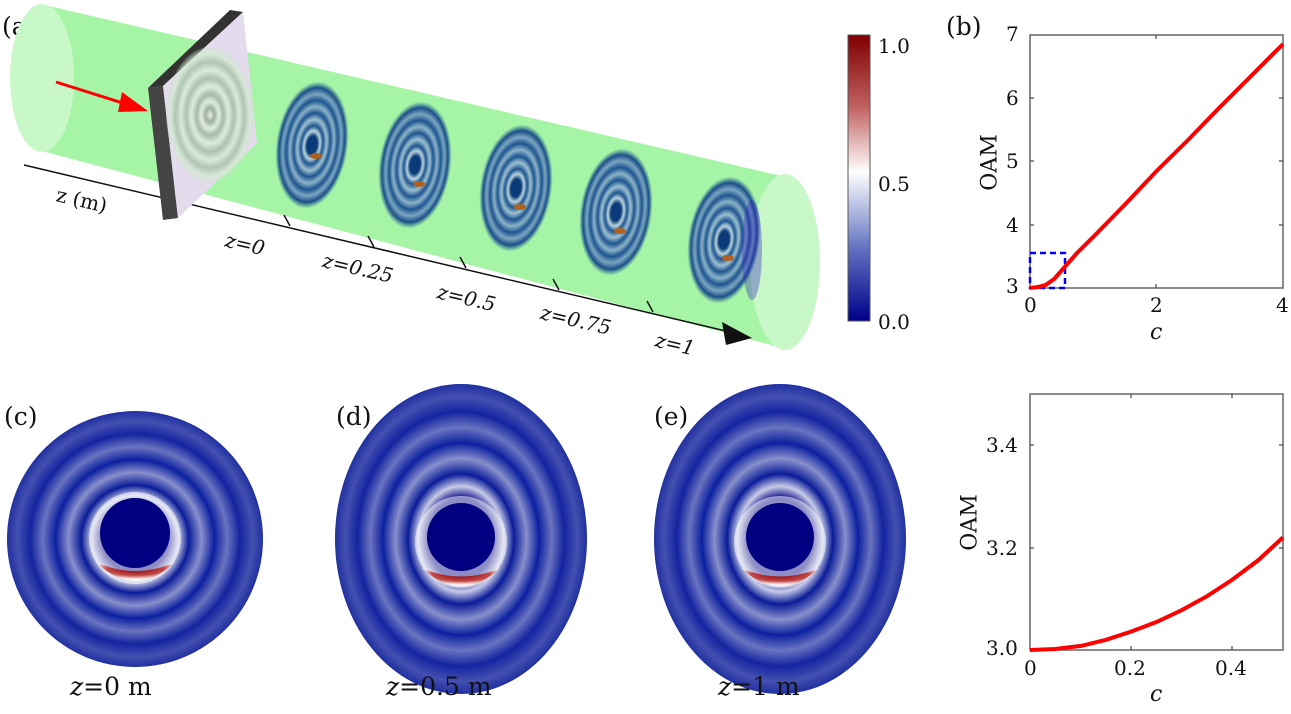  I want to click on oam-curve, so click(1157, 166).